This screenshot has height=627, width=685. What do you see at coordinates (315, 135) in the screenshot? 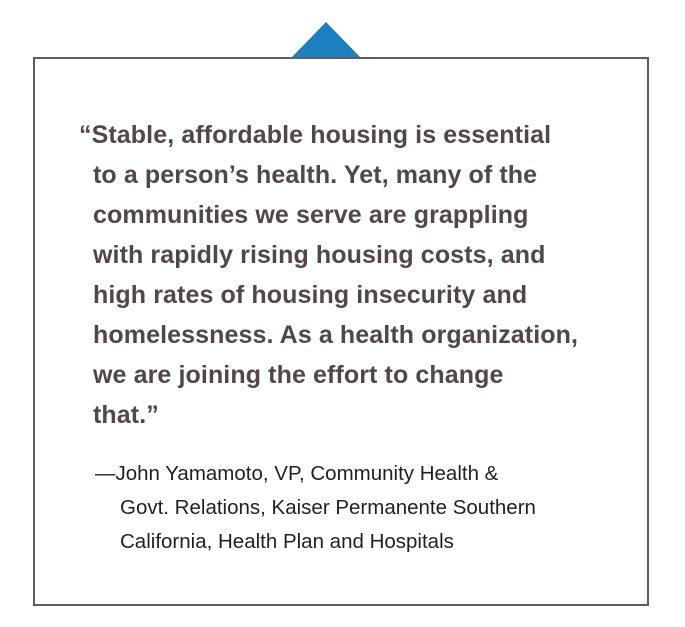
I see `quote-line: “Stable, affordable housing is essential` at bounding box center [315, 135].